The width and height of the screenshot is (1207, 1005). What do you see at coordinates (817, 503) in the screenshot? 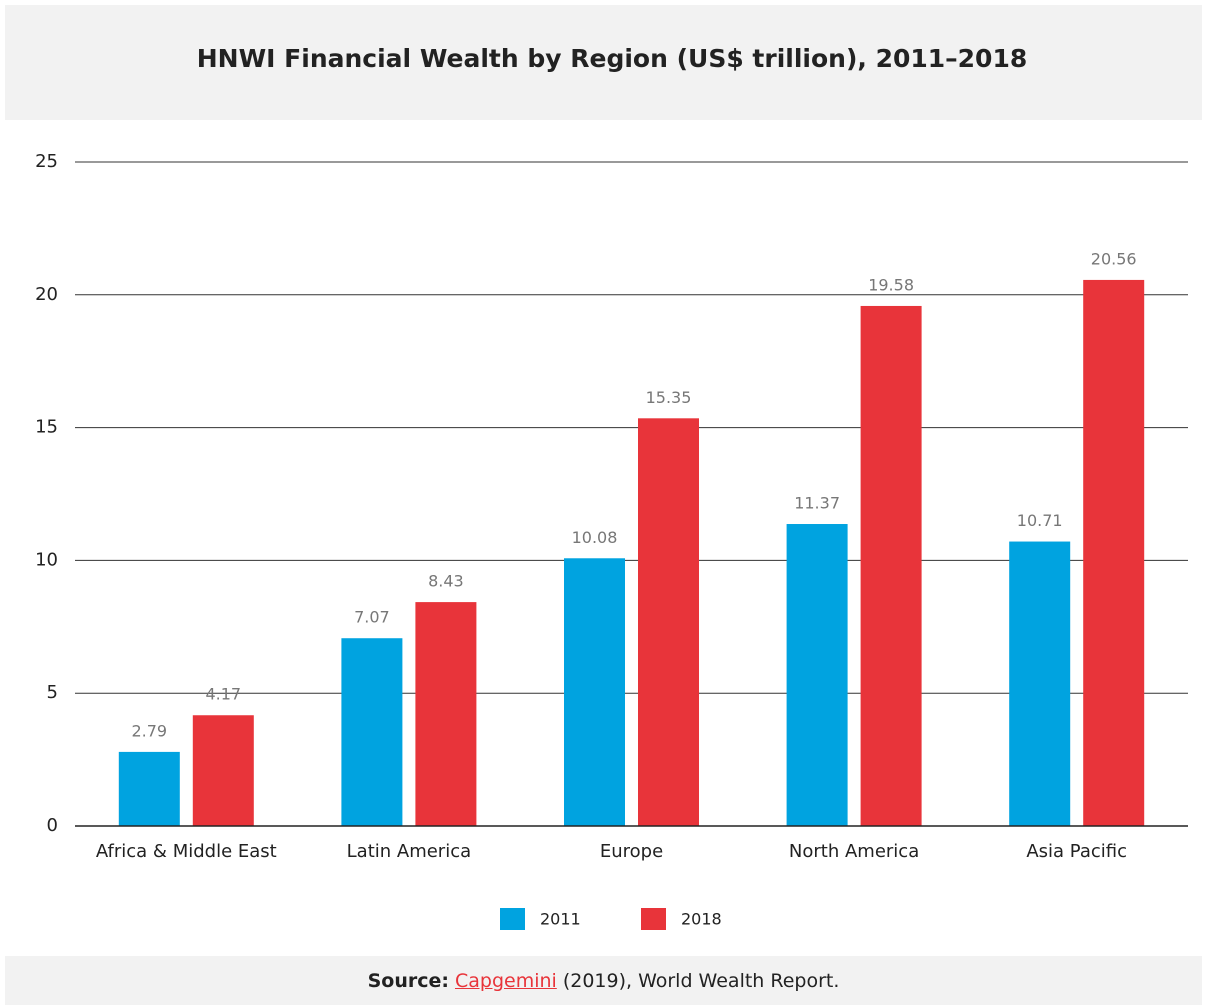
I see `value-label: 11.37` at bounding box center [817, 503].